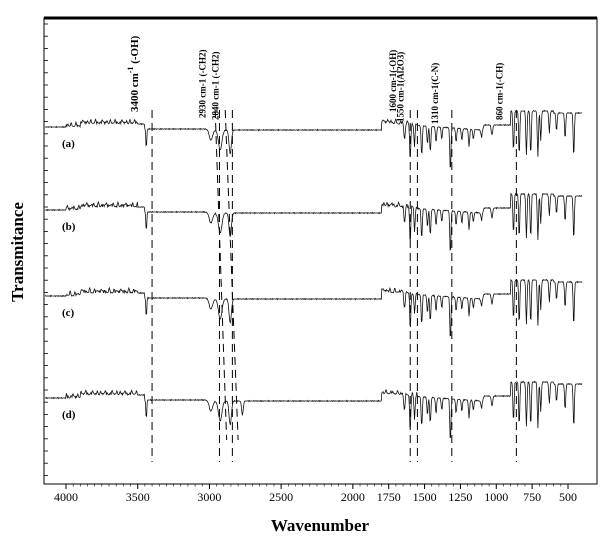 The height and width of the screenshot is (549, 615). What do you see at coordinates (135, 92) in the screenshot?
I see `peak-label-main: 3400 cm` at bounding box center [135, 92].